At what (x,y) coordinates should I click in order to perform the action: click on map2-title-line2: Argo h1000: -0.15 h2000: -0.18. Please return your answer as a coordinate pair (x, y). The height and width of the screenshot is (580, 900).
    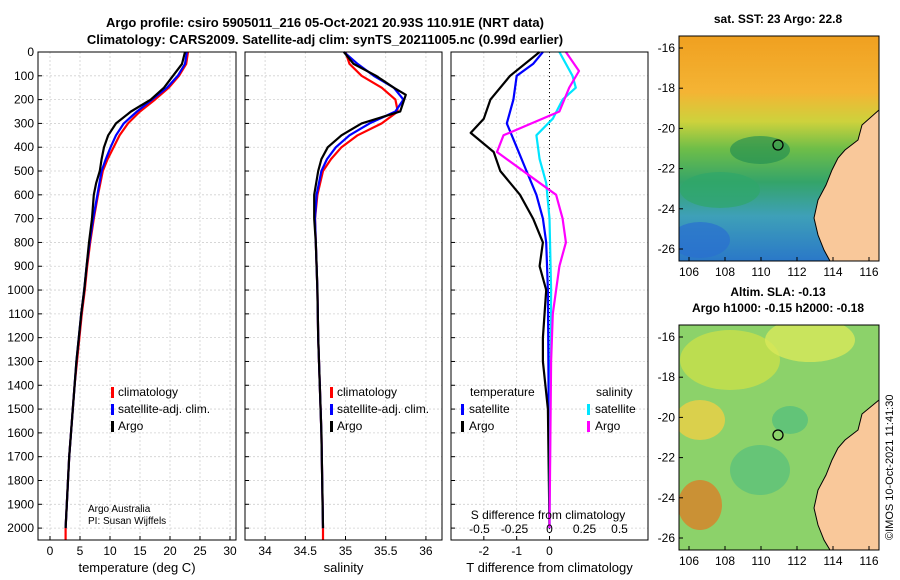
    Looking at the image, I should click on (778, 308).